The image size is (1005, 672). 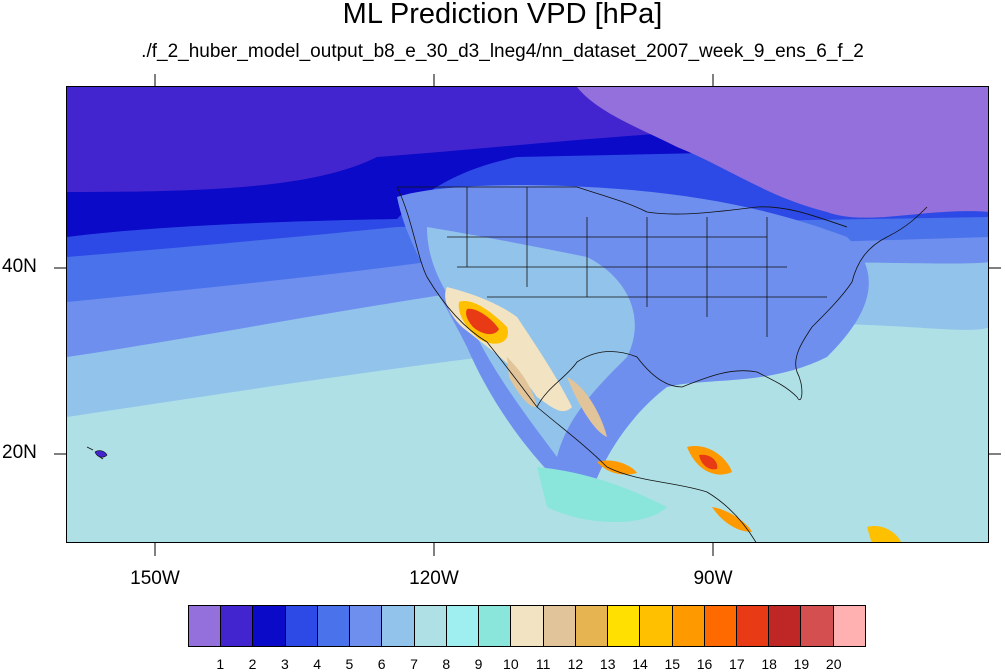 What do you see at coordinates (543, 664) in the screenshot?
I see `colorbar-label: 11` at bounding box center [543, 664].